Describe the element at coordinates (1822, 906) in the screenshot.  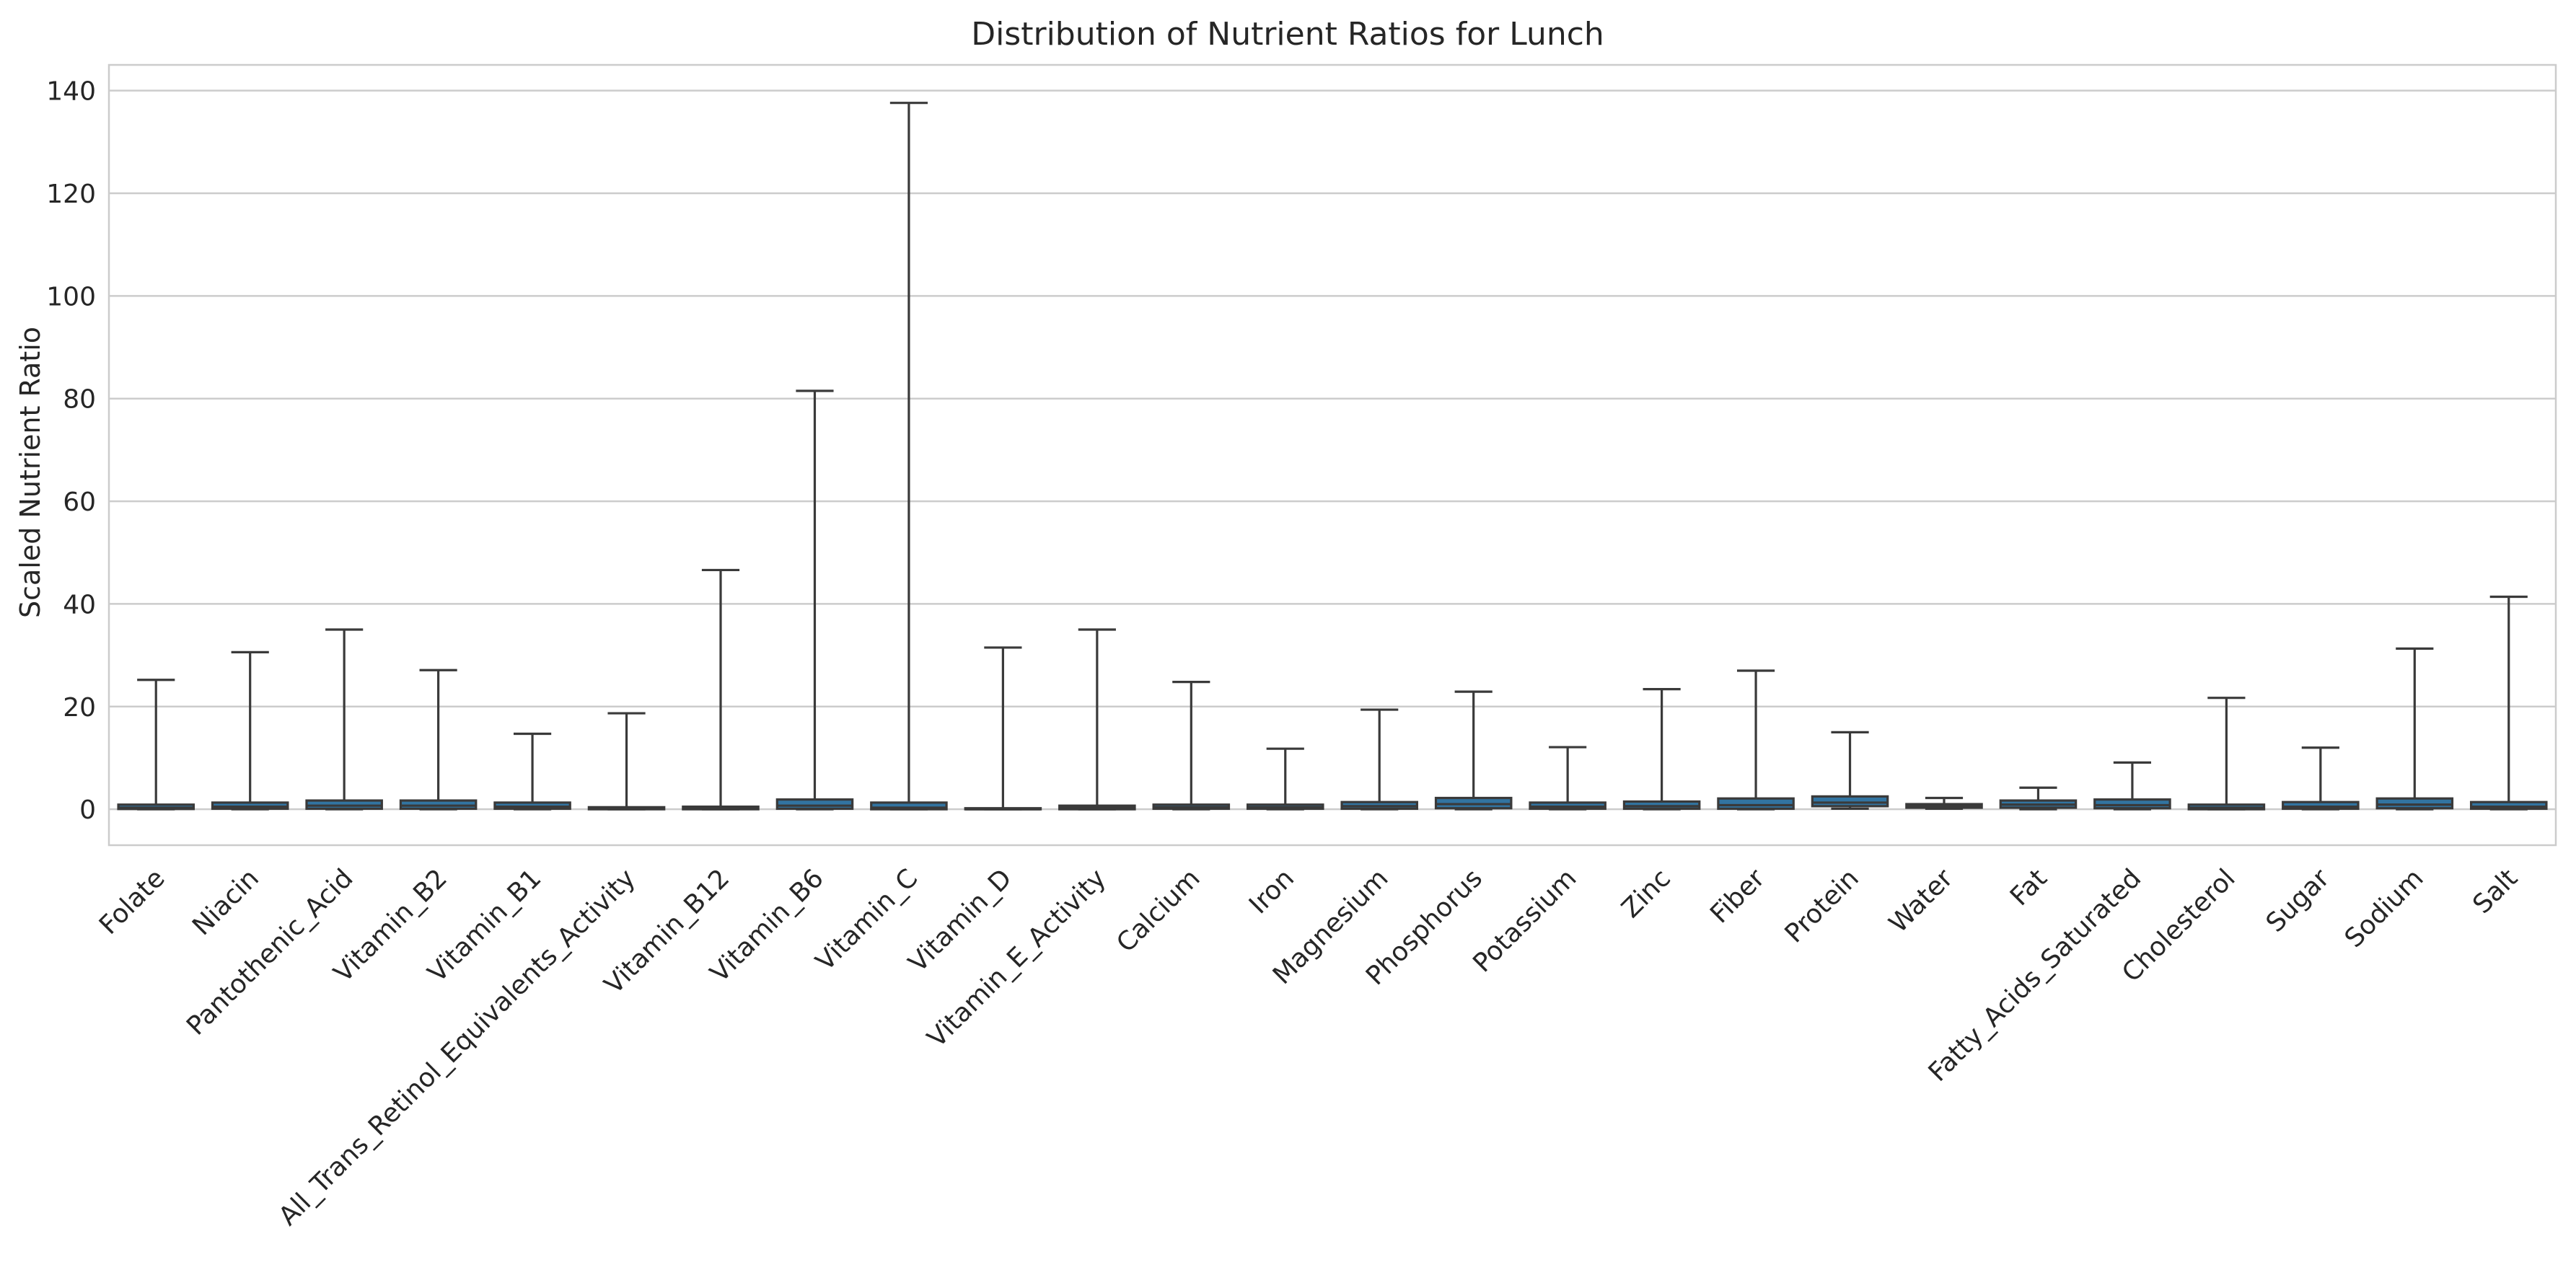
I see `x-tick-label-Protein: Protein` at that location.